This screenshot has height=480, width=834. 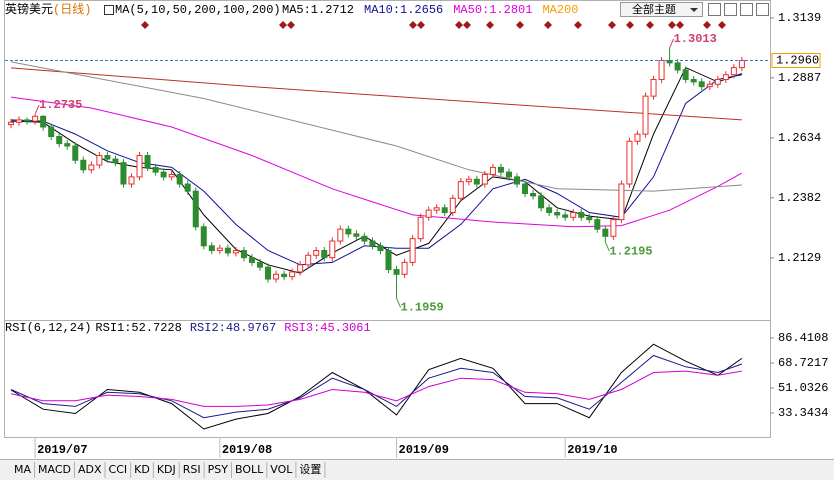 I want to click on tab: BOLL, so click(x=249, y=469).